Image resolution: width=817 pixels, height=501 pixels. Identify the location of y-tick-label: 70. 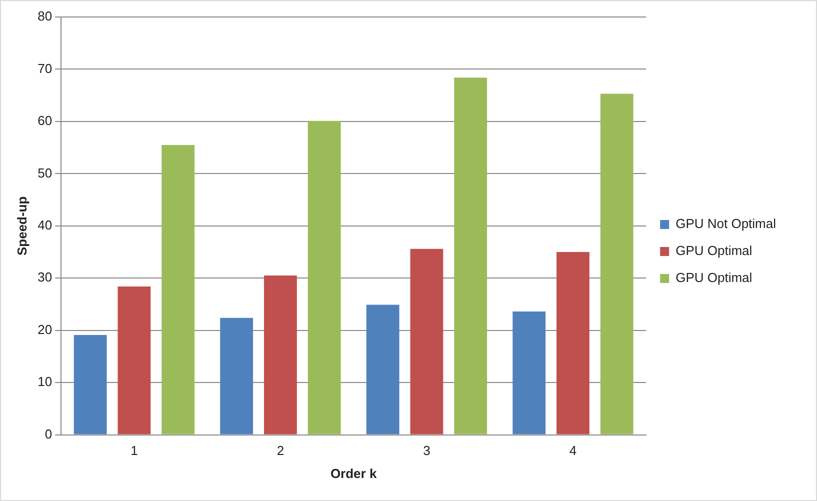
(45, 68).